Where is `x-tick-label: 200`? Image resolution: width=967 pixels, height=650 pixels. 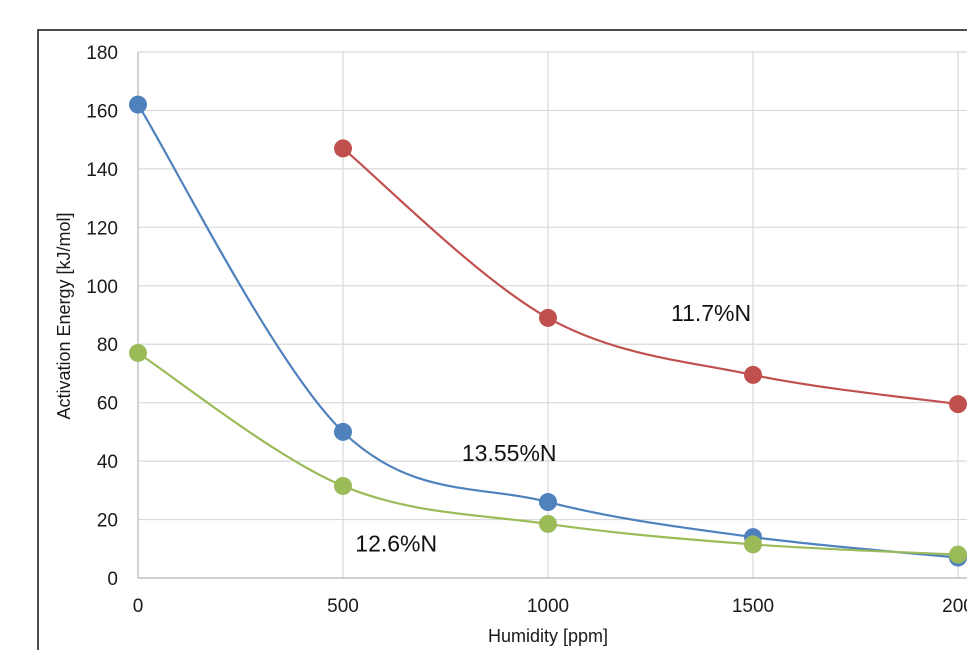 x-tick-label: 200 is located at coordinates (954, 606).